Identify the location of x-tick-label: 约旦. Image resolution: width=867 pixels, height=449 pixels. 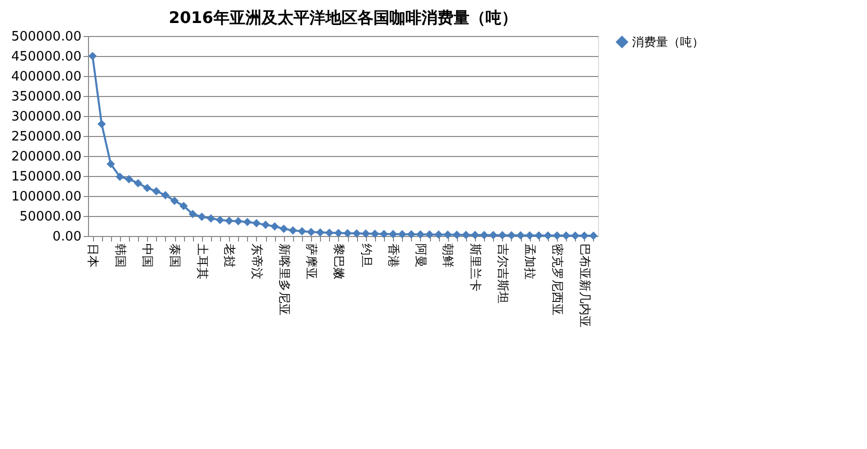
(366, 256).